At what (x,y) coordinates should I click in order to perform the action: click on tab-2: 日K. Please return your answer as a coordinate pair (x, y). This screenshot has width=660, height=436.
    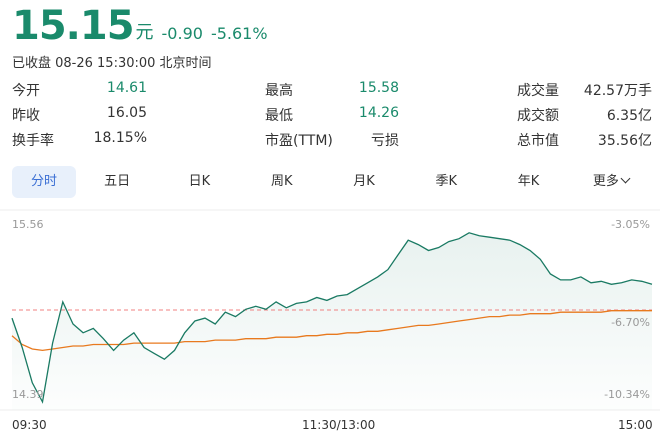
    Looking at the image, I should click on (199, 182).